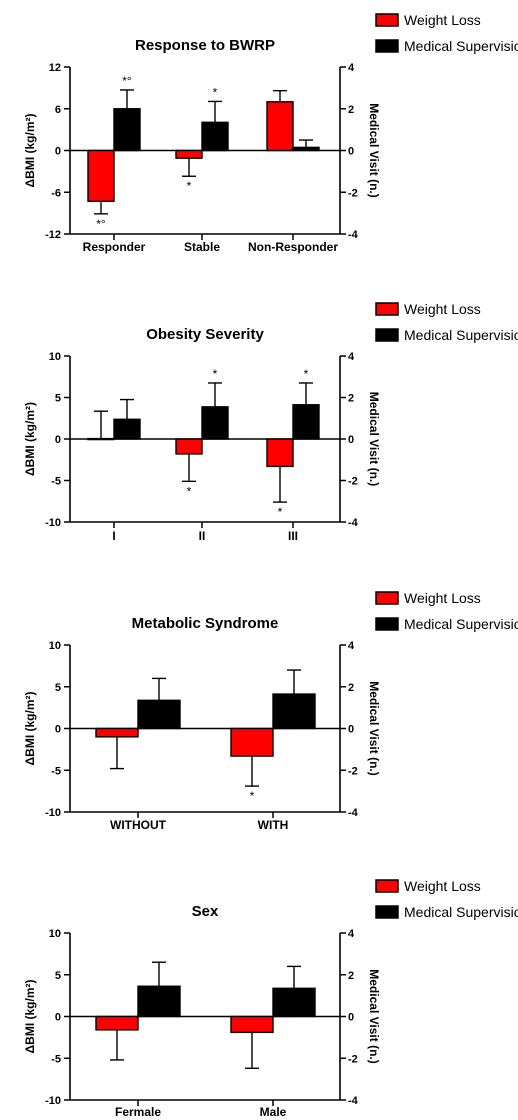  Describe the element at coordinates (58, 110) in the screenshot. I see `left-tick-label: 6` at that location.